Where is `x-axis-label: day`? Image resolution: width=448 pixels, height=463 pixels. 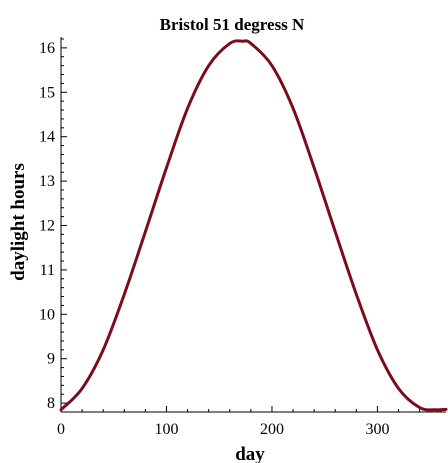 x-axis-label: day is located at coordinates (250, 453).